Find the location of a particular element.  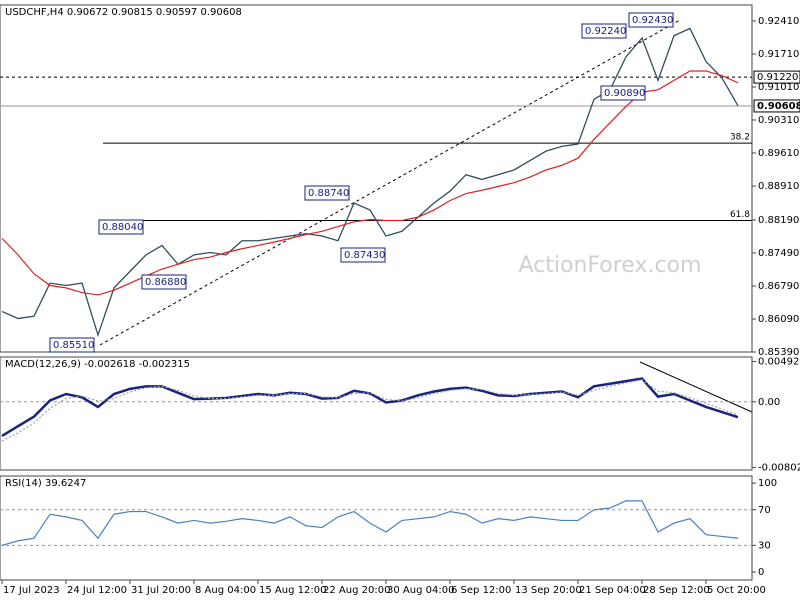

y-tick-label: 0.91010 is located at coordinates (778, 87).